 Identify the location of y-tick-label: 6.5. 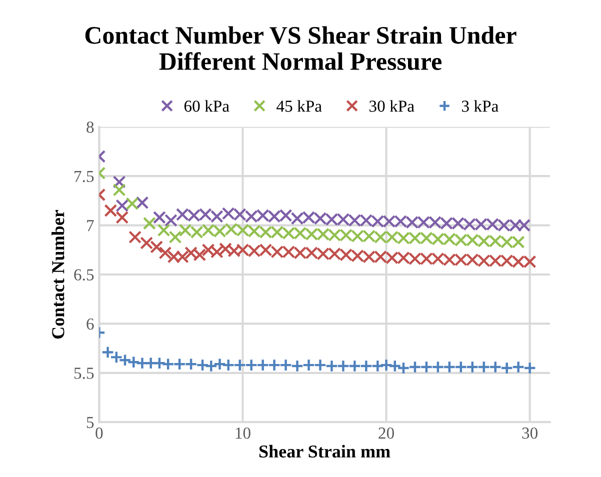
(84, 275).